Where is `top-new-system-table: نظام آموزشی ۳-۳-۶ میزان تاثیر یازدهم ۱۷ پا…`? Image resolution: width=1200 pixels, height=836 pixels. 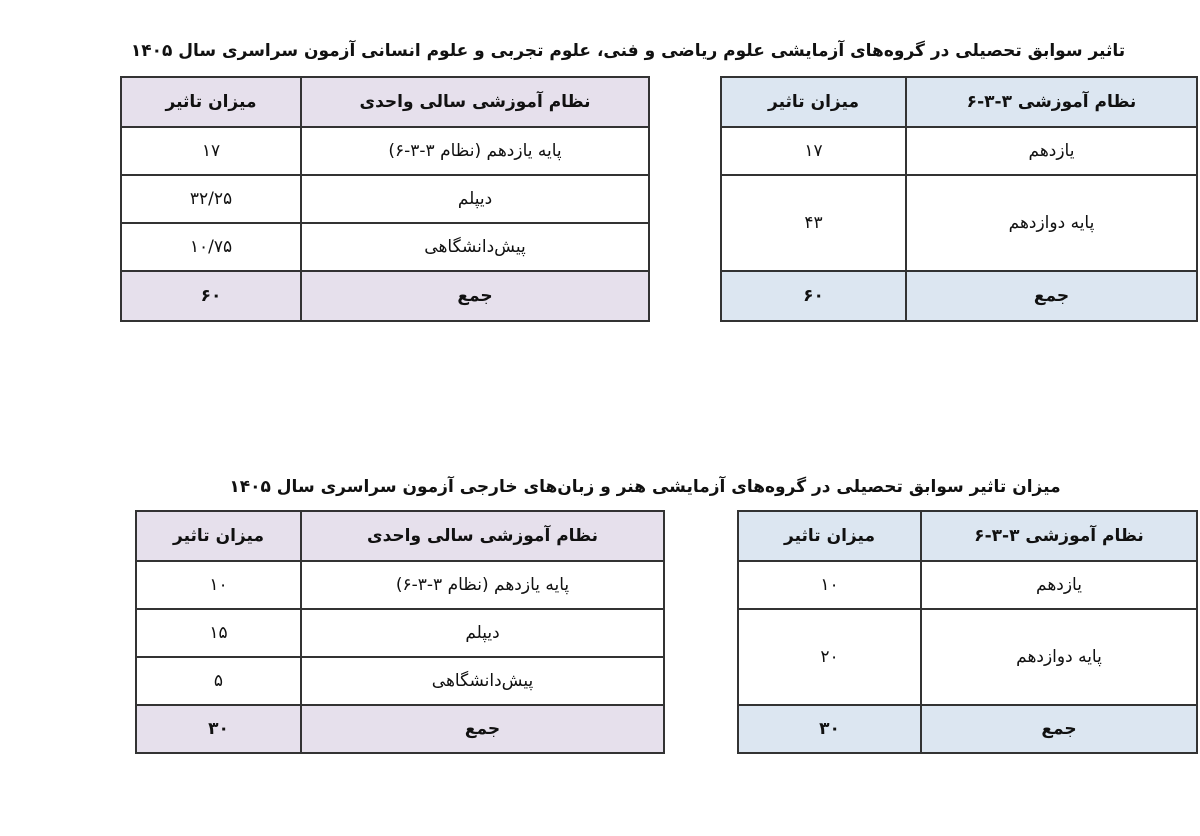 top-new-system-table: نظام آموزشی ۳-۳-۶ میزان تاثیر یازدهم ۱۷ پا… is located at coordinates (959, 199).